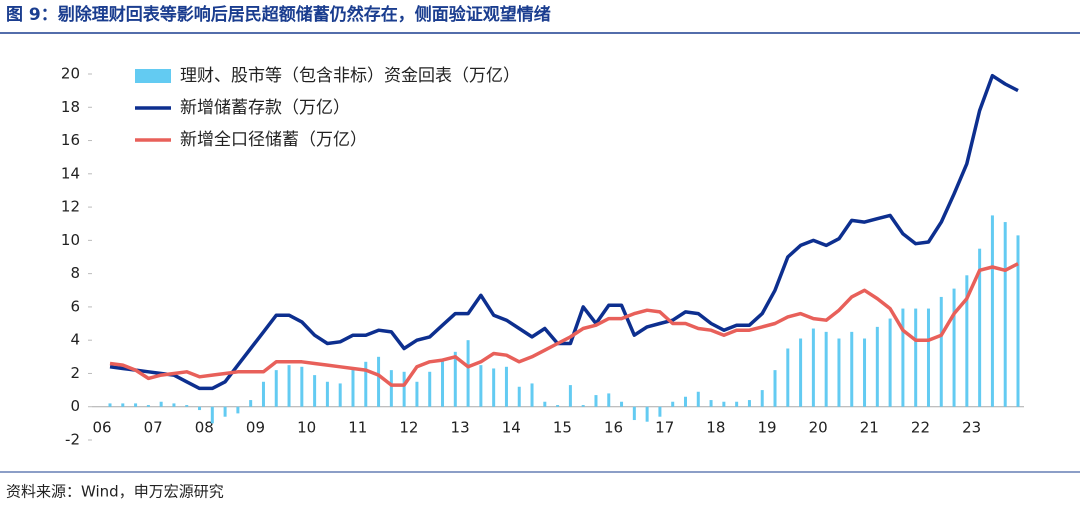 The width and height of the screenshot is (1080, 506). I want to click on x-tick-label: 21, so click(869, 428).